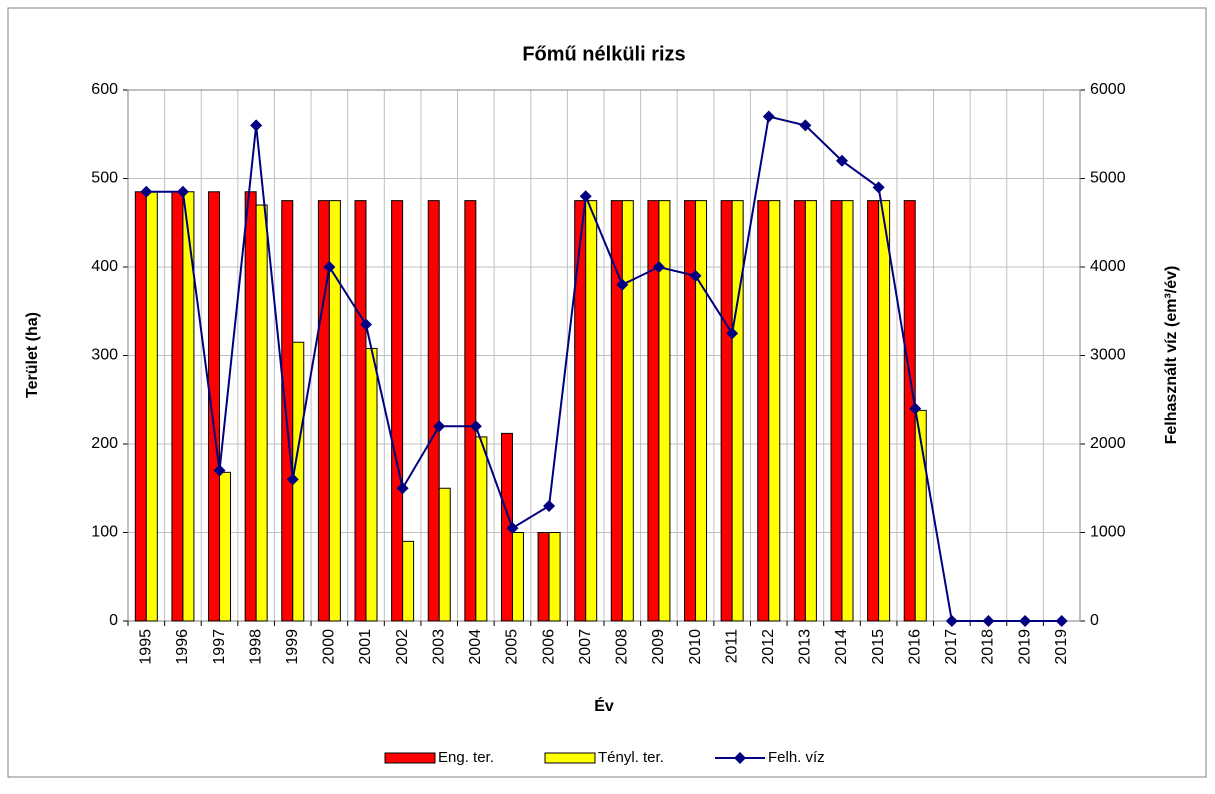 The height and width of the screenshot is (794, 1215). What do you see at coordinates (1108, 443) in the screenshot?
I see `y2-tick-label: 2000` at bounding box center [1108, 443].